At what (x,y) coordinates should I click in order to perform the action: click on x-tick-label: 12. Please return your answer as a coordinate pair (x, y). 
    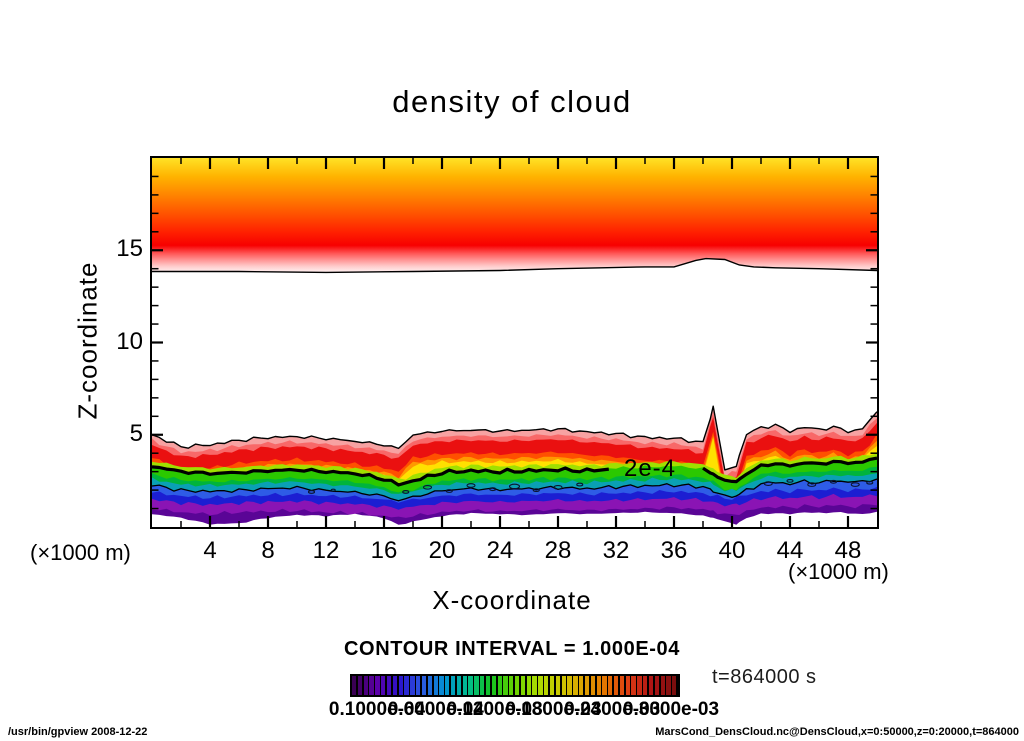
    Looking at the image, I should click on (326, 550).